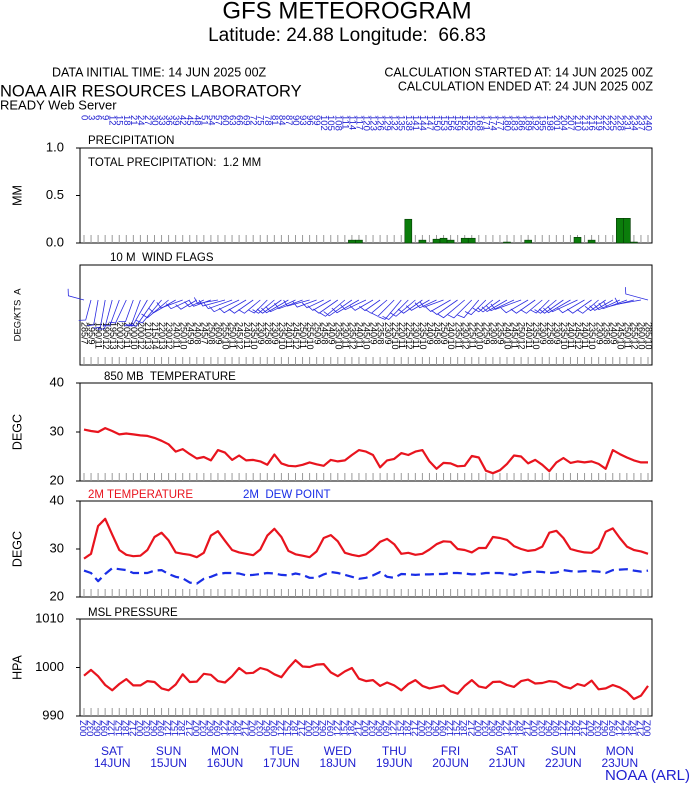 The height and width of the screenshot is (788, 694). Describe the element at coordinates (324, 333) in the screenshot. I see `wind-label: 245/8` at that location.